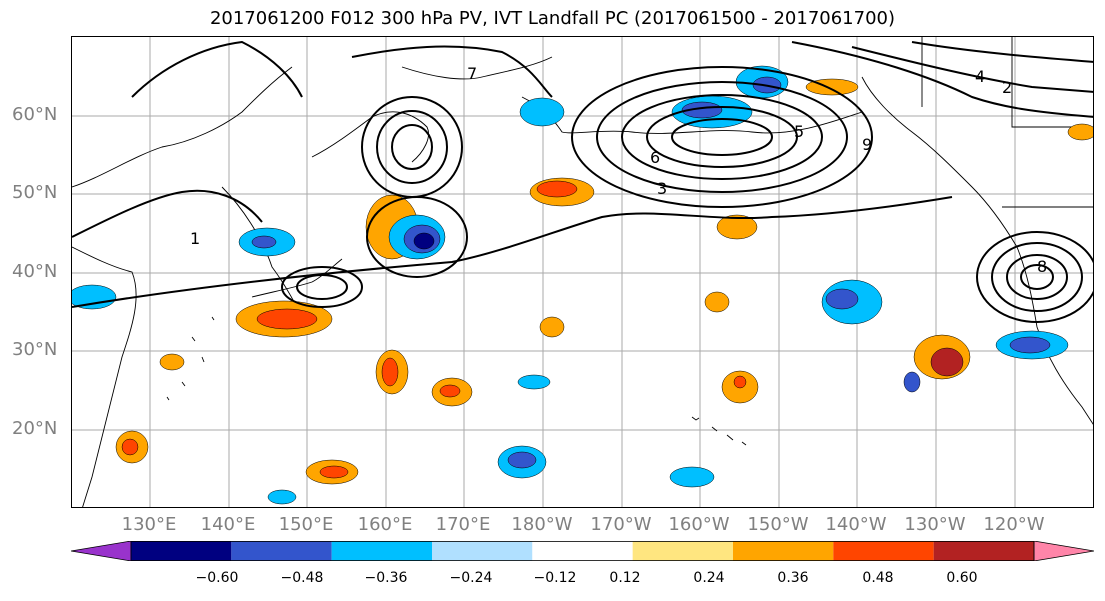  Describe the element at coordinates (471, 578) in the screenshot. I see `colorbar-tick-label: −0.24` at that location.